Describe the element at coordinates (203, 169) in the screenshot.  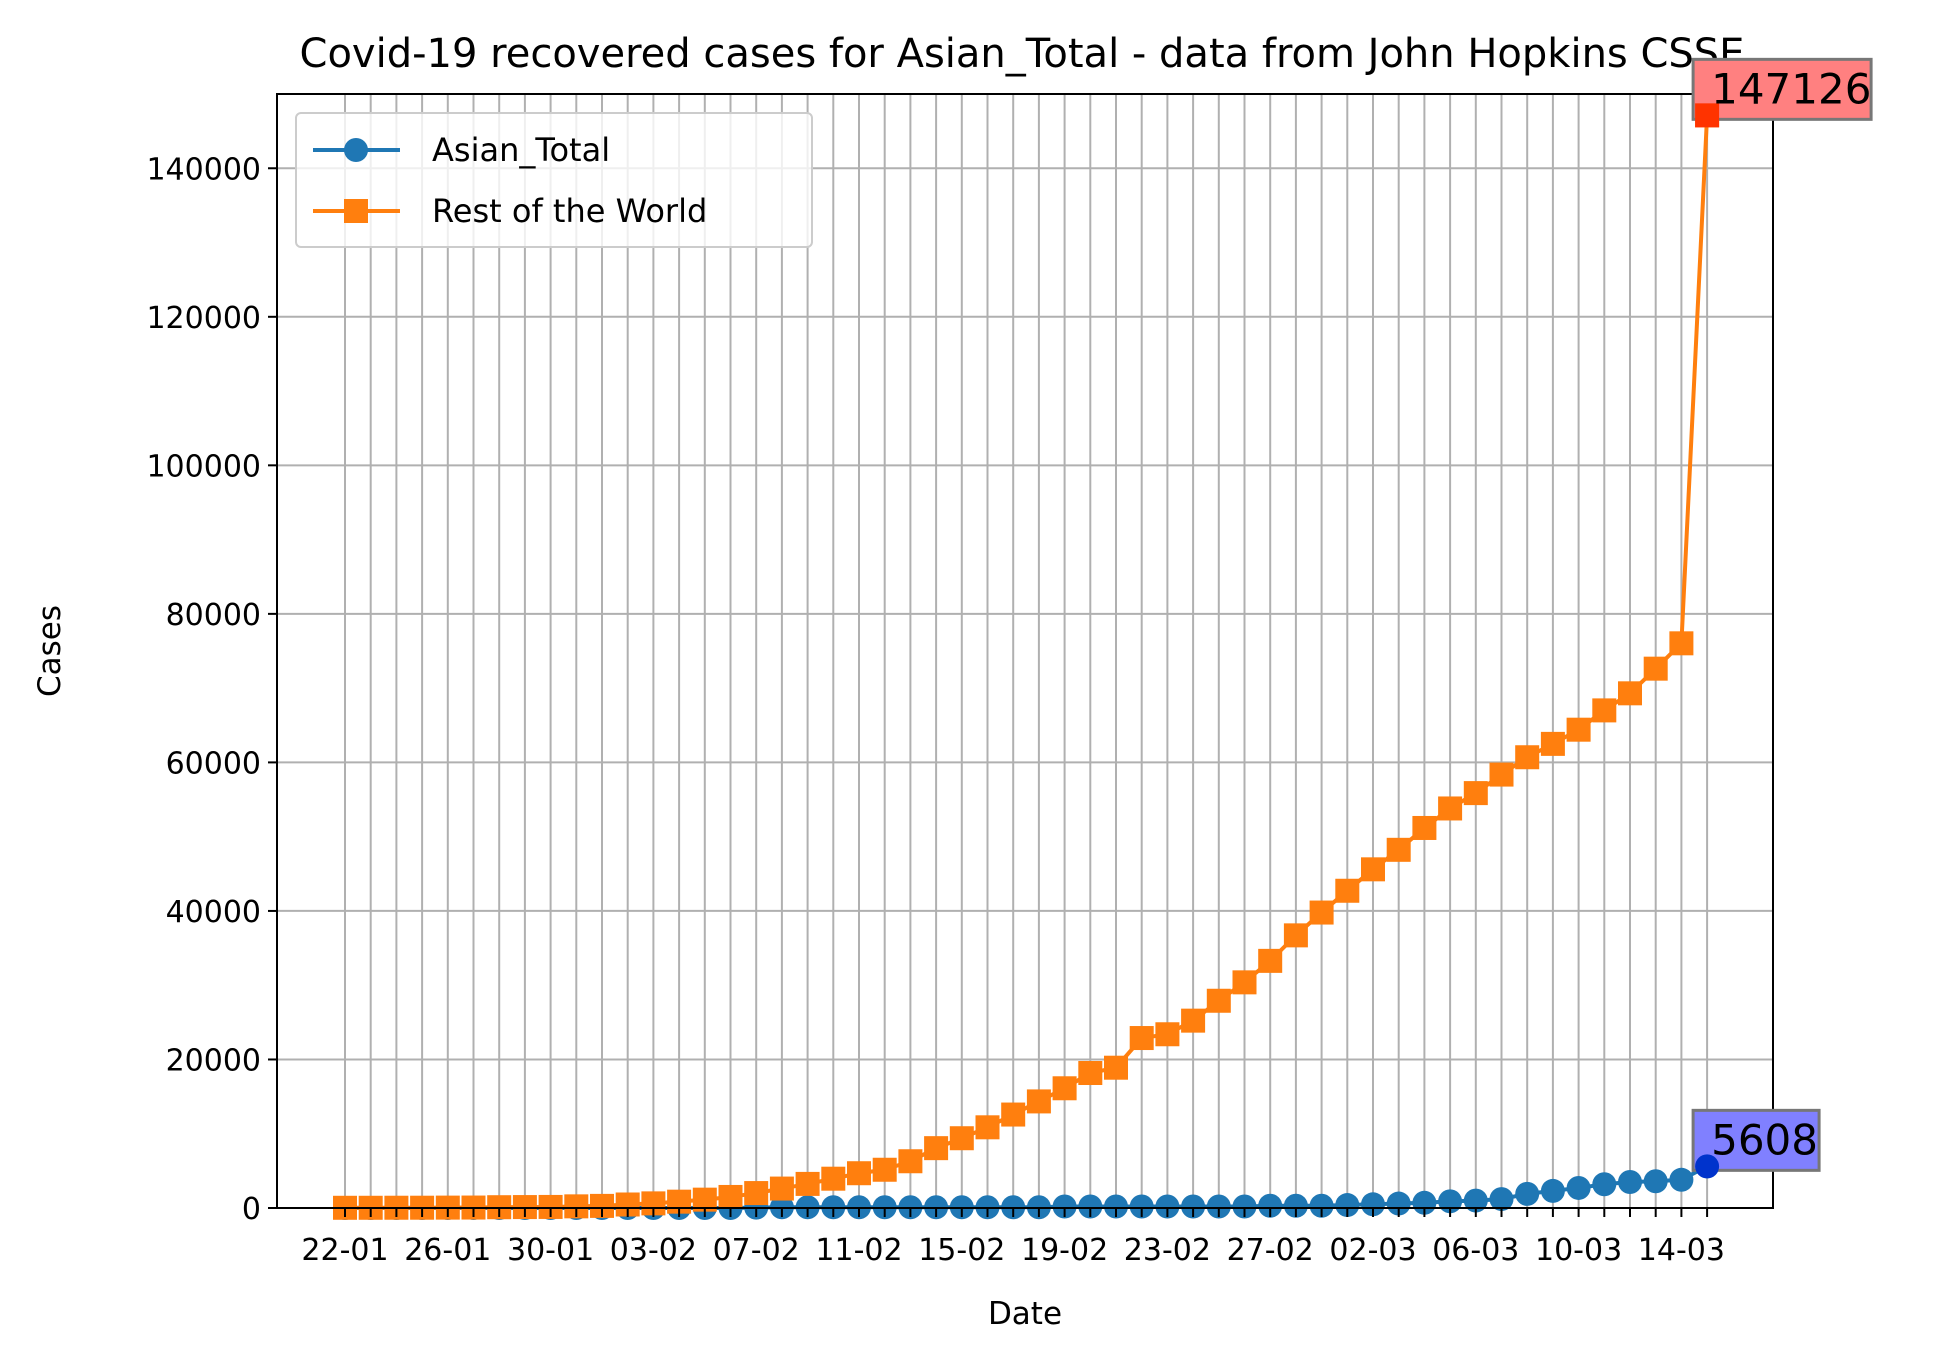
I see `y-tick-label: 140000` at that location.